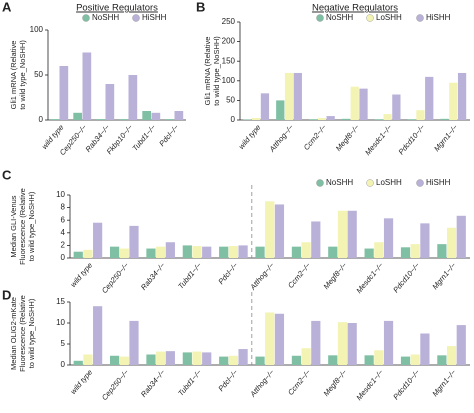 The image size is (474, 413). Describe the element at coordinates (38, 74) in the screenshot. I see `y-tick-label: 50` at that location.